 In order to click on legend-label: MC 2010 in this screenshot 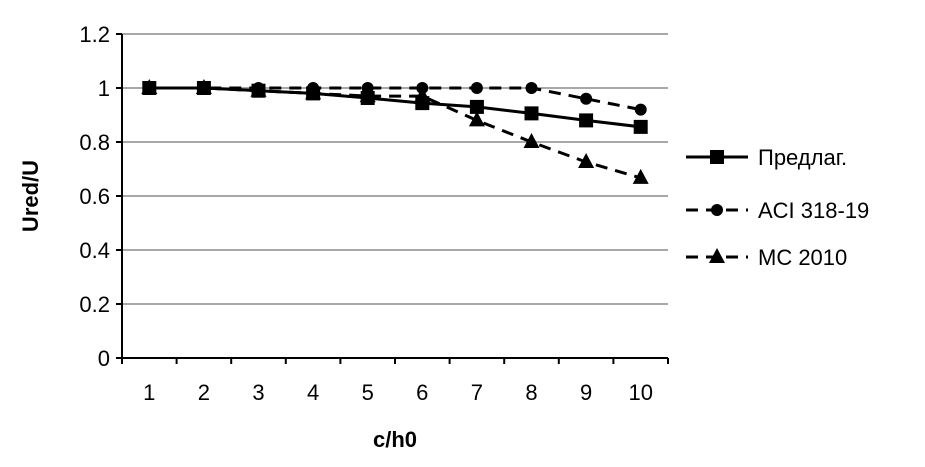, I will do `click(802, 257)`.